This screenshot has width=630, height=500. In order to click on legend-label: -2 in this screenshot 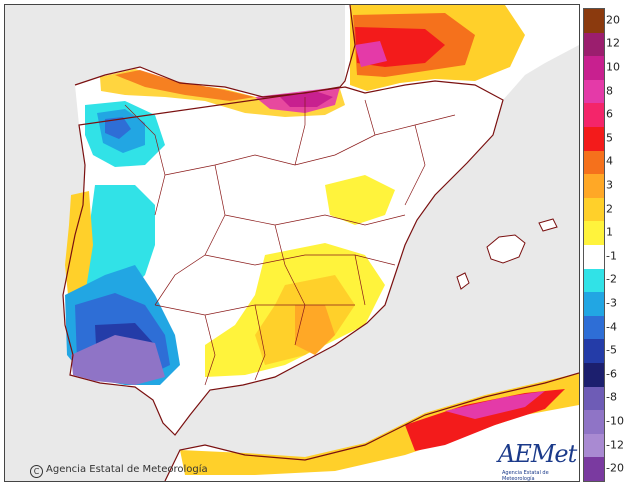, I will do `click(611, 279)`.